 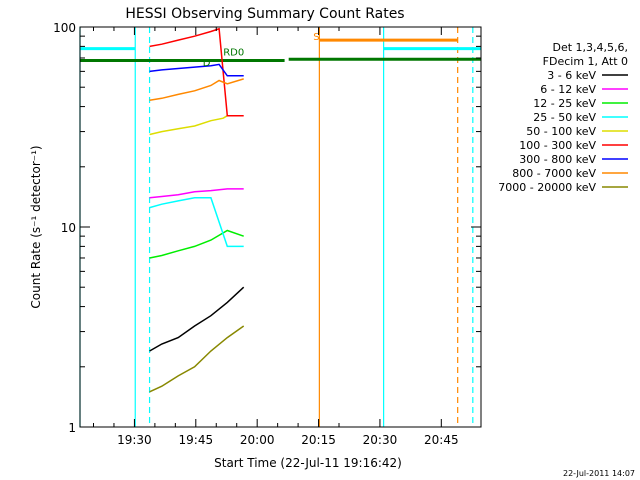 I want to click on y-tick-label-0: 1, so click(x=72, y=428).